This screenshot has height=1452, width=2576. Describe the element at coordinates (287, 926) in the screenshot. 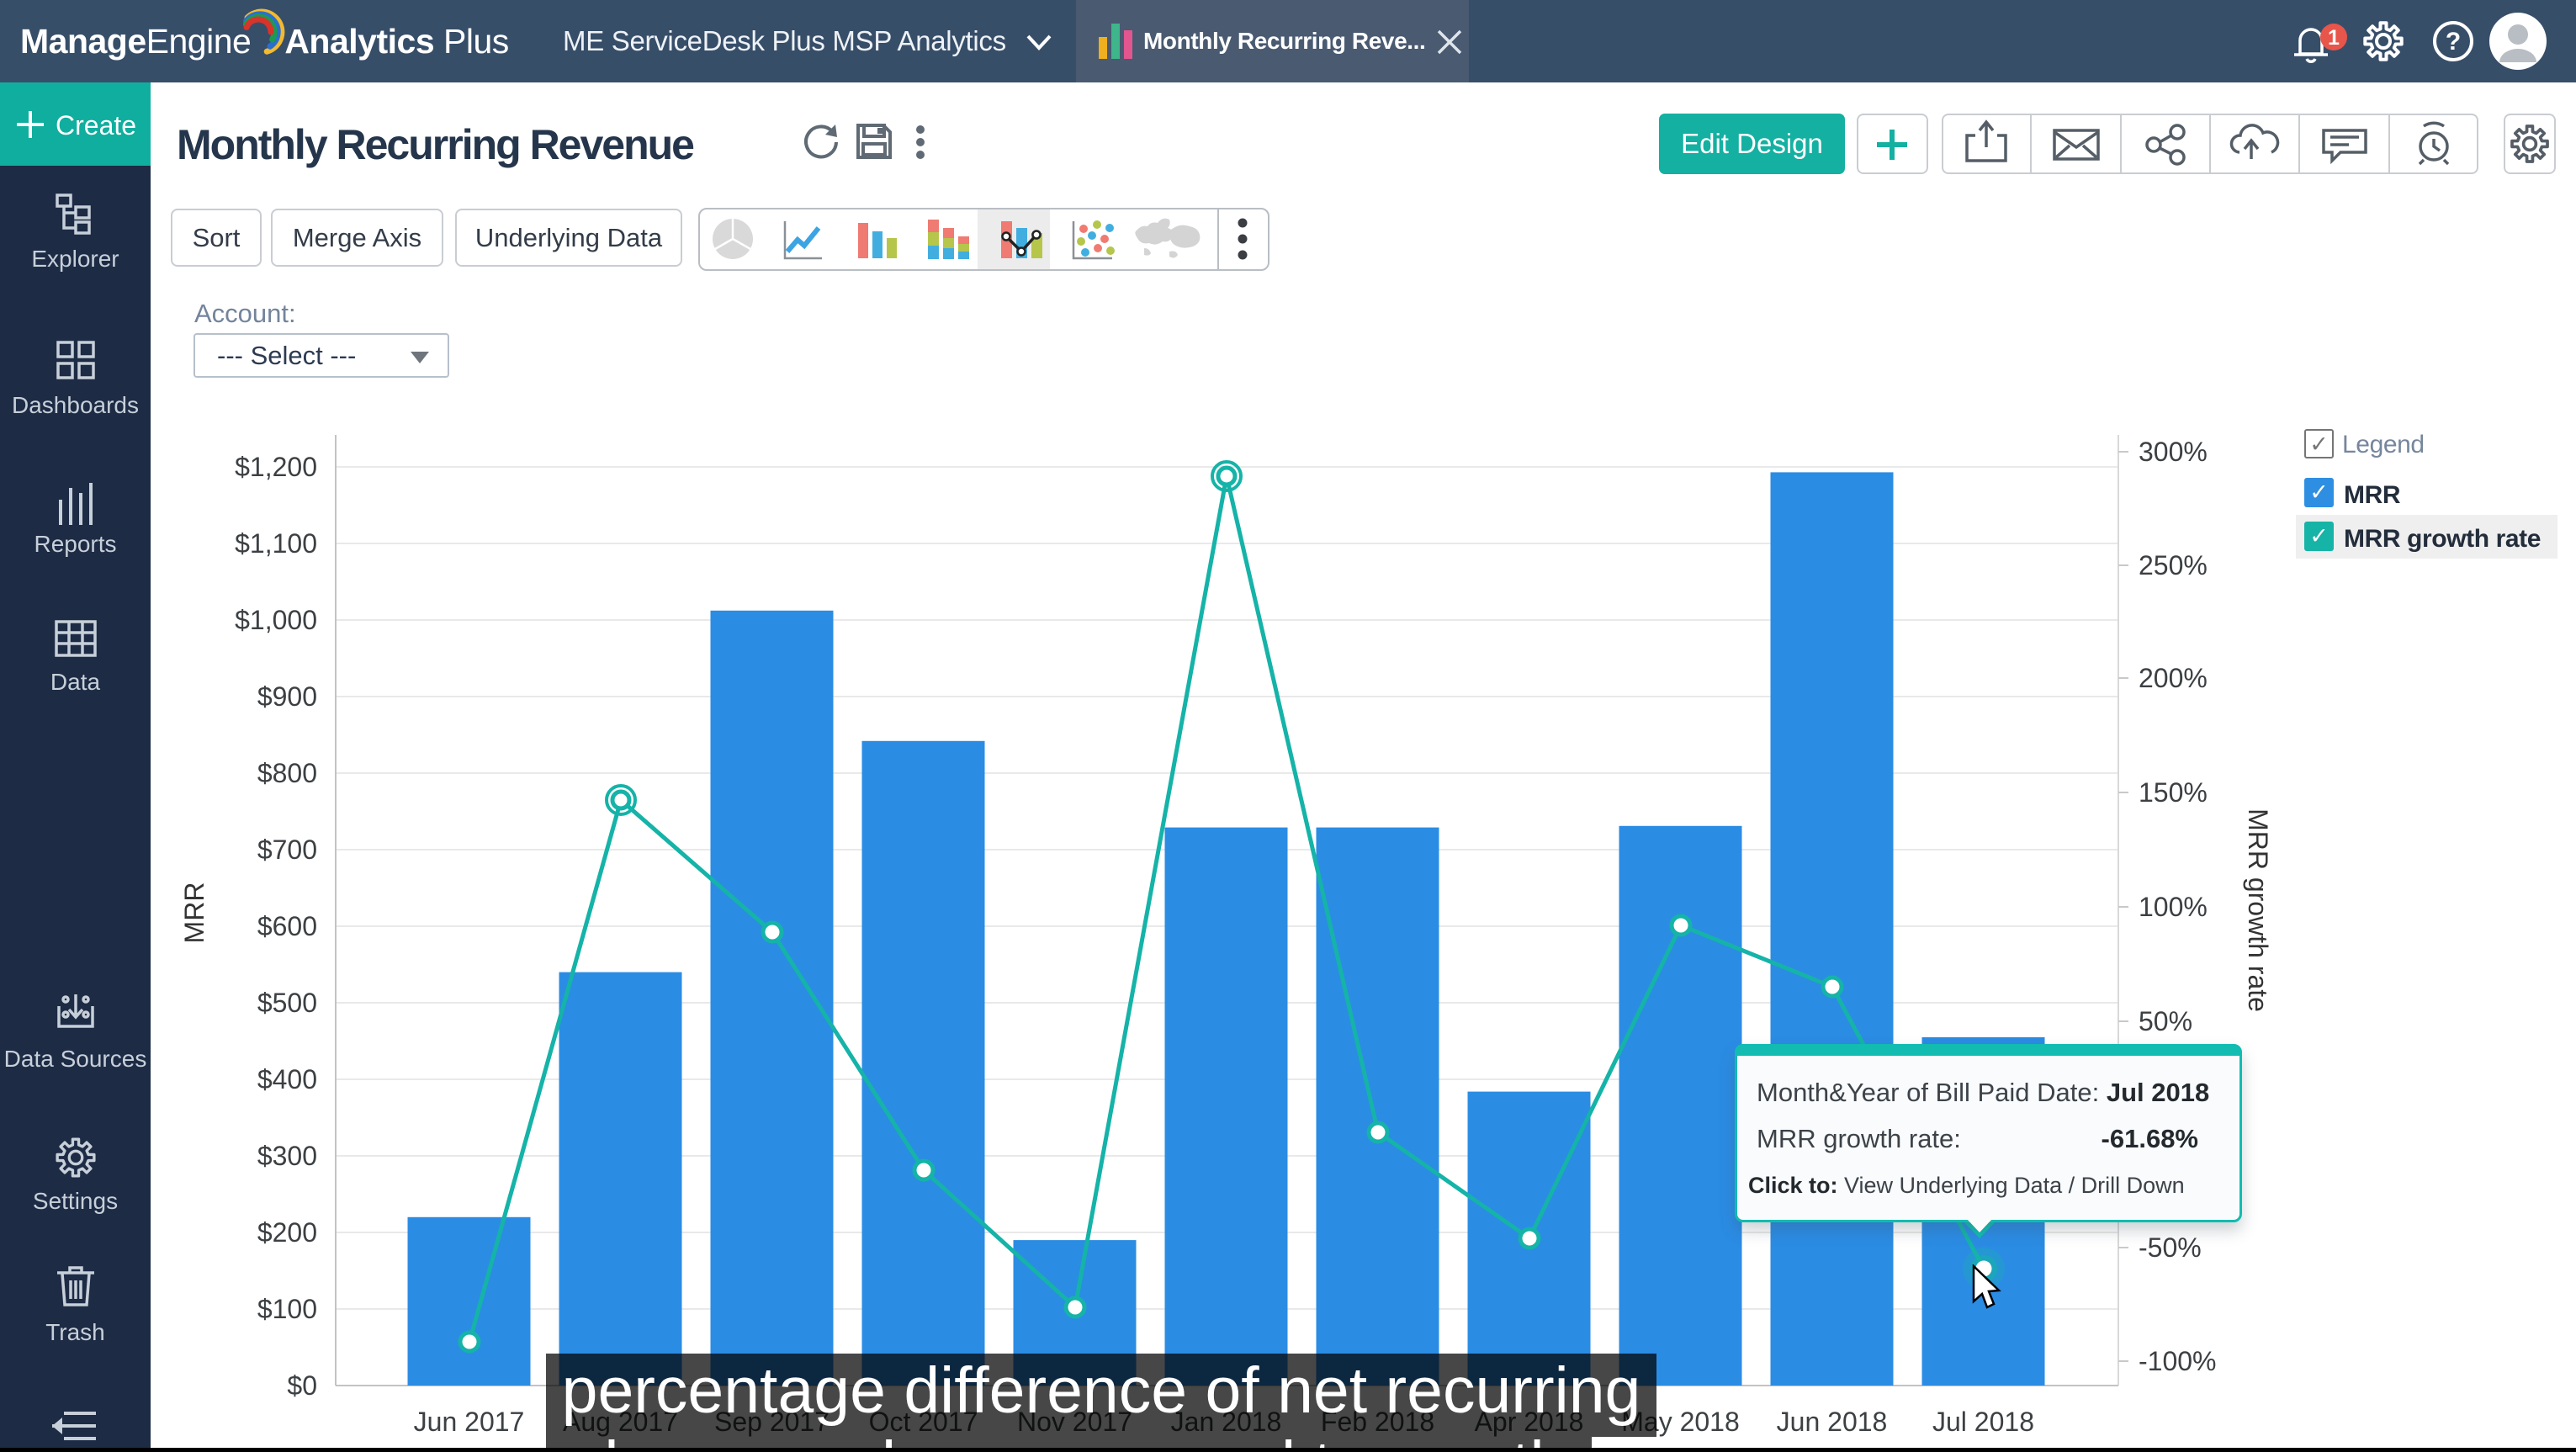

I see `svg-text: $600` at that location.